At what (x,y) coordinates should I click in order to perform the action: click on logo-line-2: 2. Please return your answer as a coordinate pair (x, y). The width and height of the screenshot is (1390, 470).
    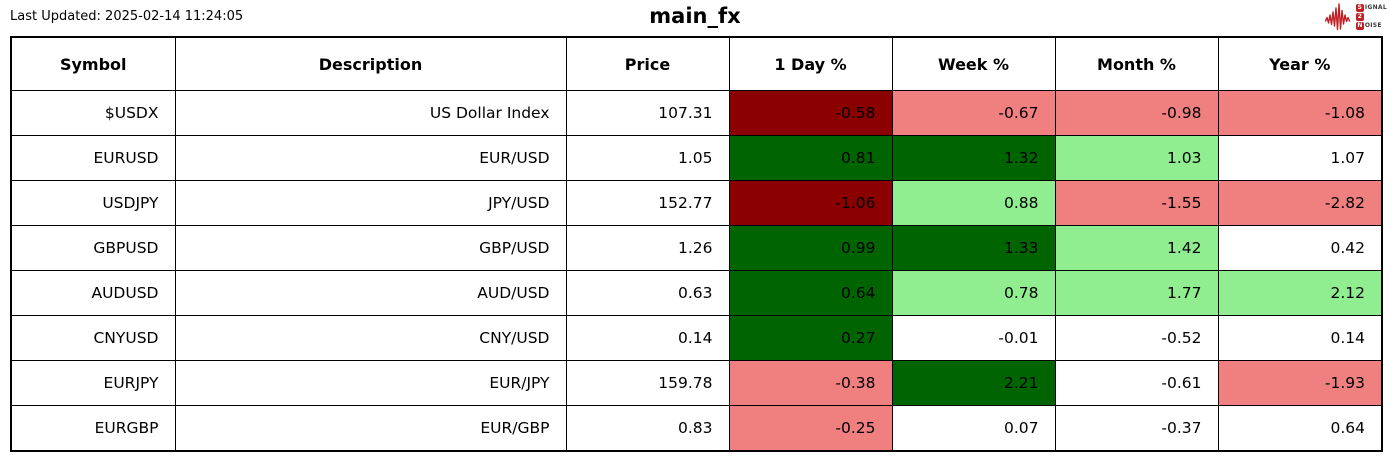
    Looking at the image, I should click on (1371, 17).